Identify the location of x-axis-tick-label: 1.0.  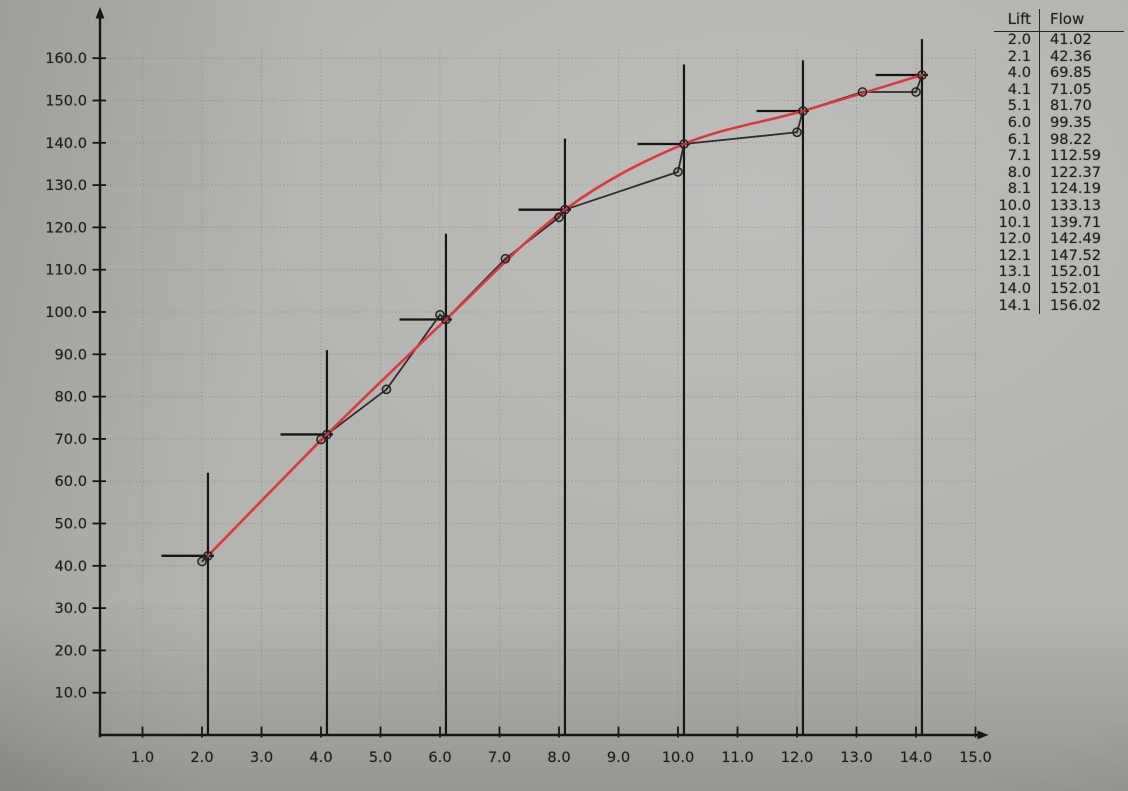
(142, 757).